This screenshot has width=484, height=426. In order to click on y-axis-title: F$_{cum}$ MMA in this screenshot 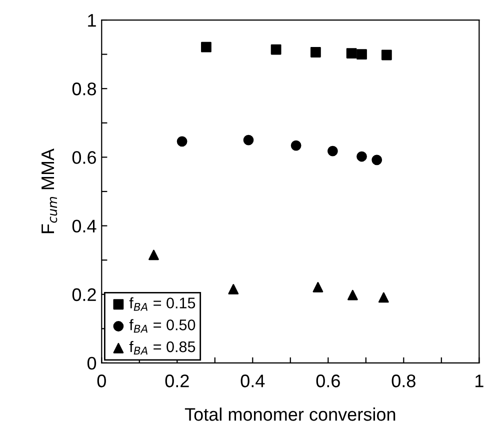, I will do `click(50, 191)`.